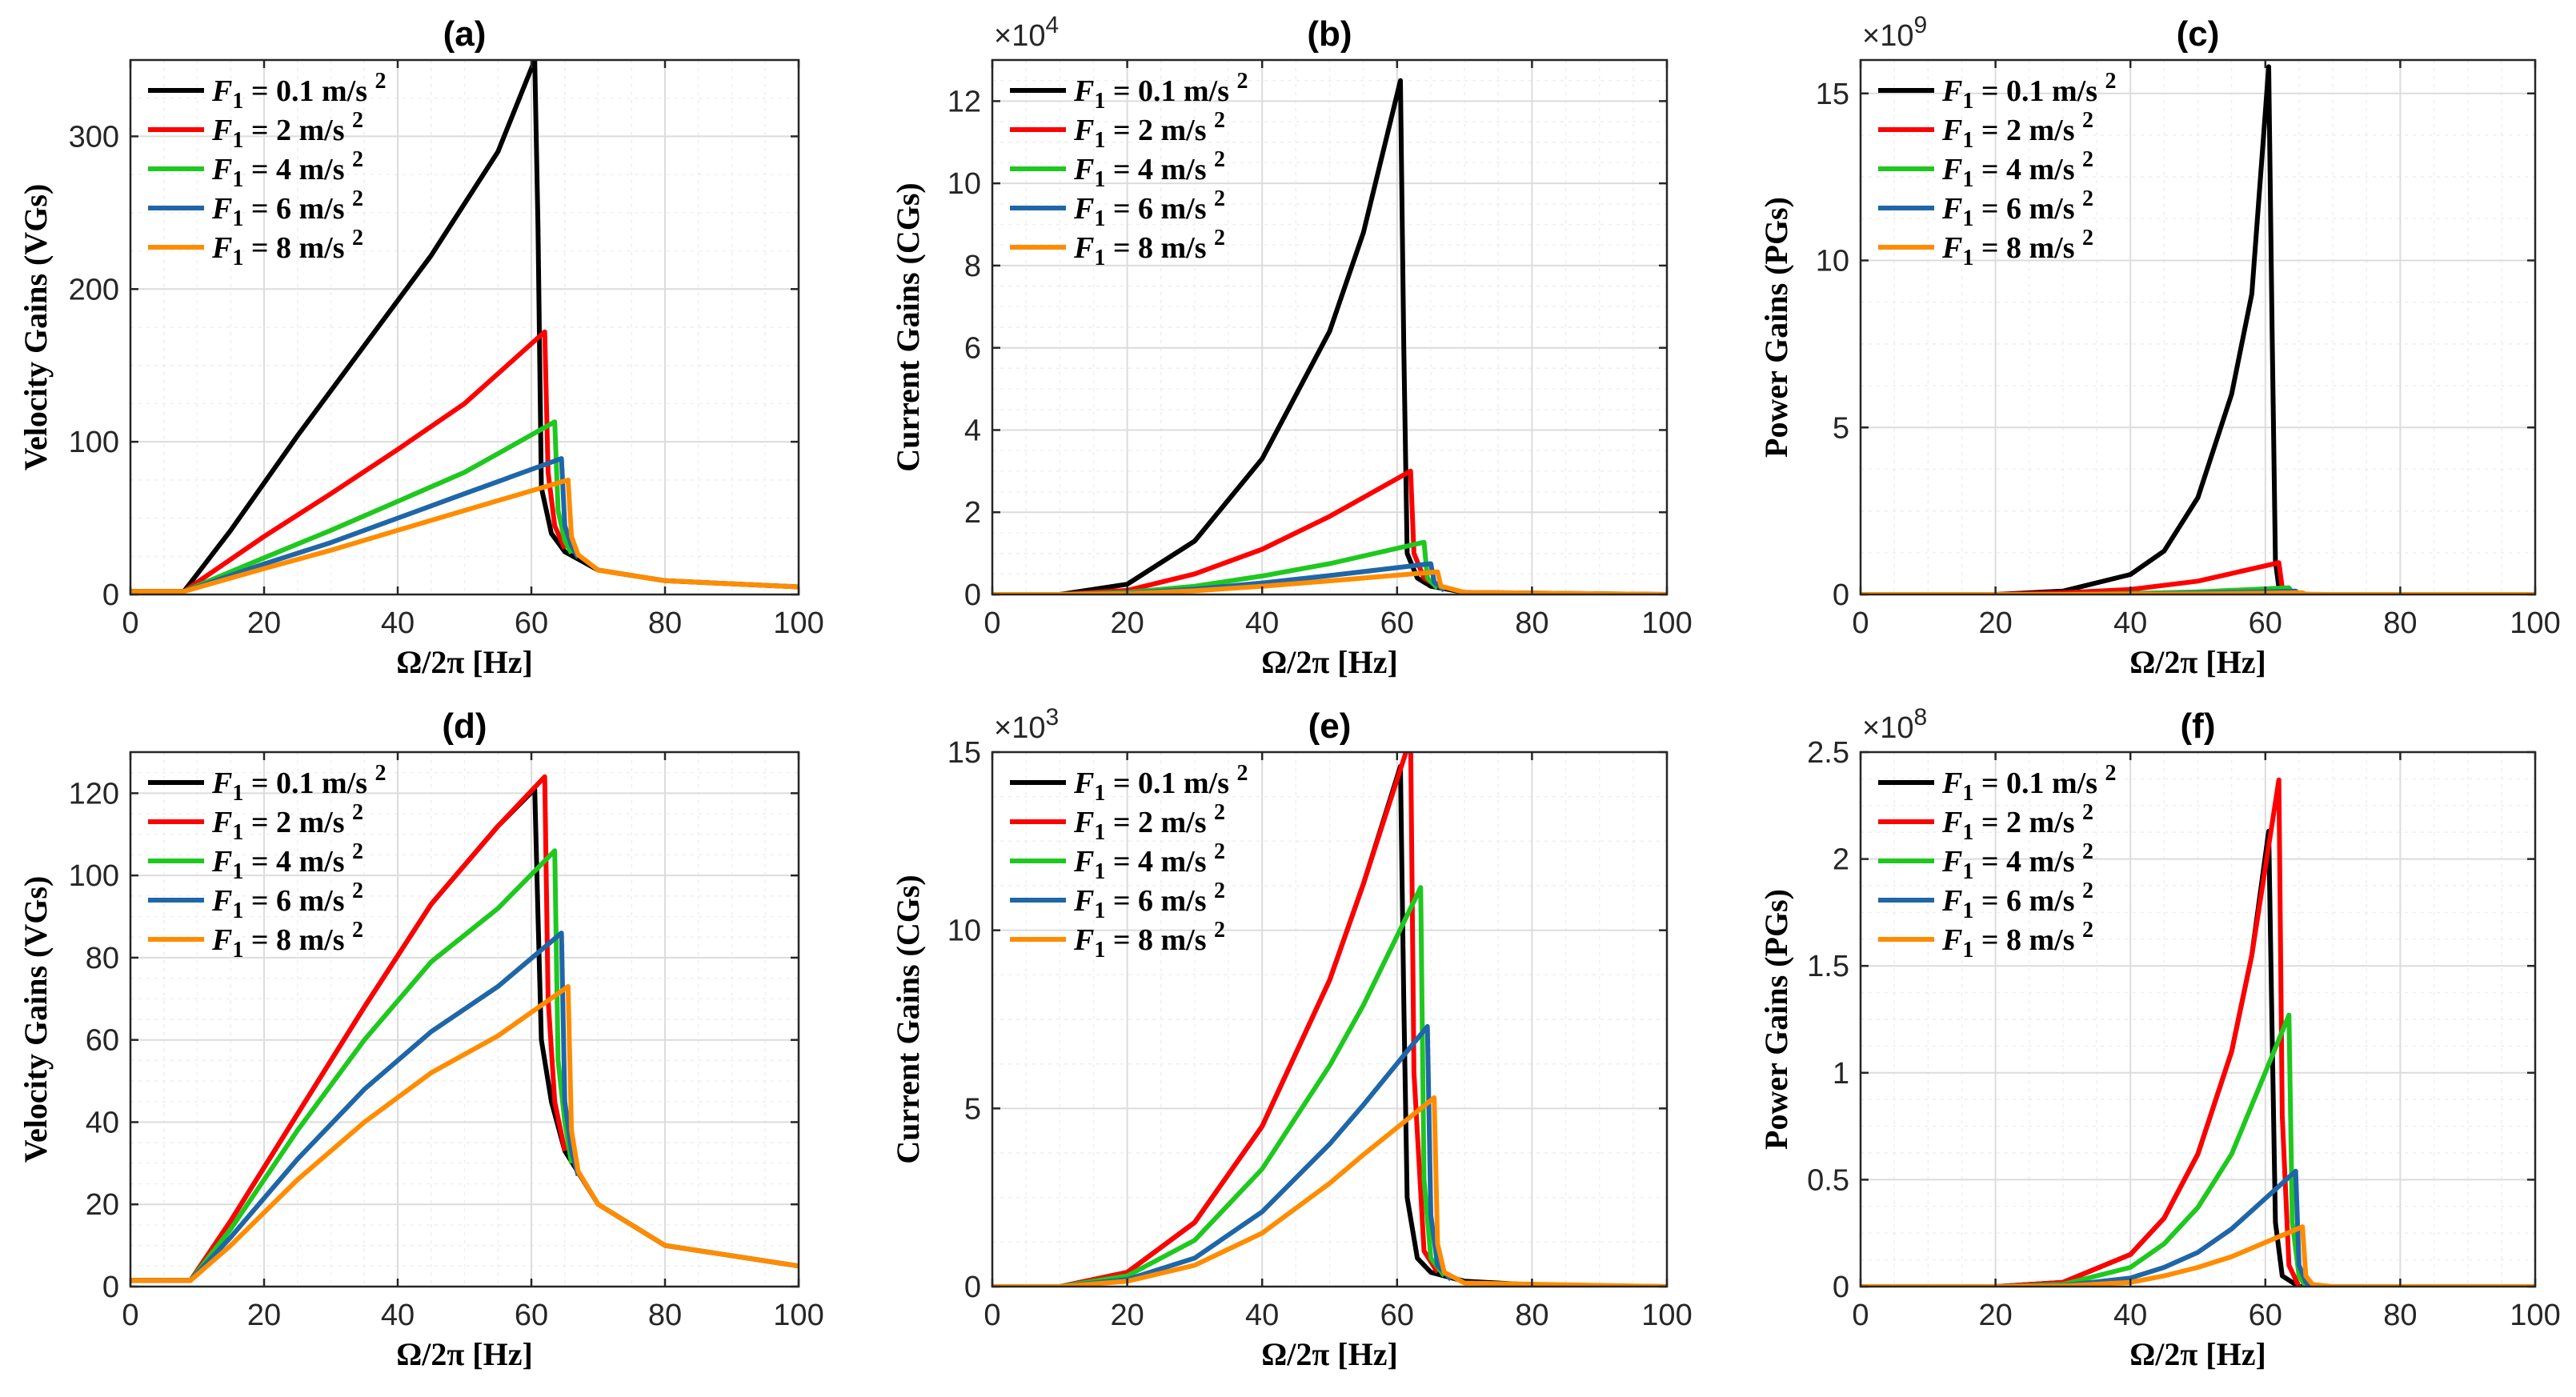 This screenshot has width=2576, height=1397. What do you see at coordinates (1026, 724) in the screenshot?
I see `axis-exponent: ×10³` at bounding box center [1026, 724].